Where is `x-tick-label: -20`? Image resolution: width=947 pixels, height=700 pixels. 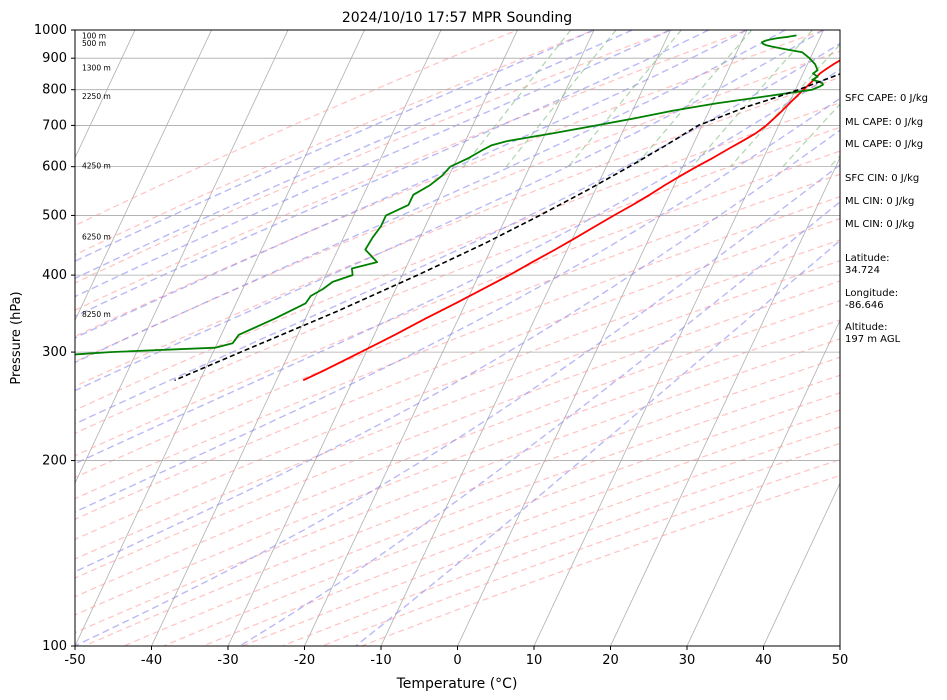 x-tick-label: -20 is located at coordinates (304, 660).